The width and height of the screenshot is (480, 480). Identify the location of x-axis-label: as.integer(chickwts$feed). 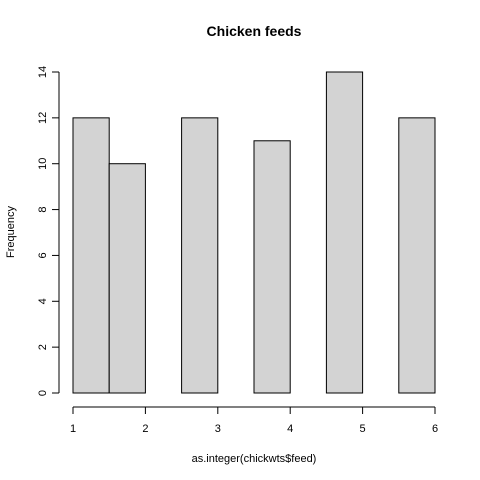
(254, 459).